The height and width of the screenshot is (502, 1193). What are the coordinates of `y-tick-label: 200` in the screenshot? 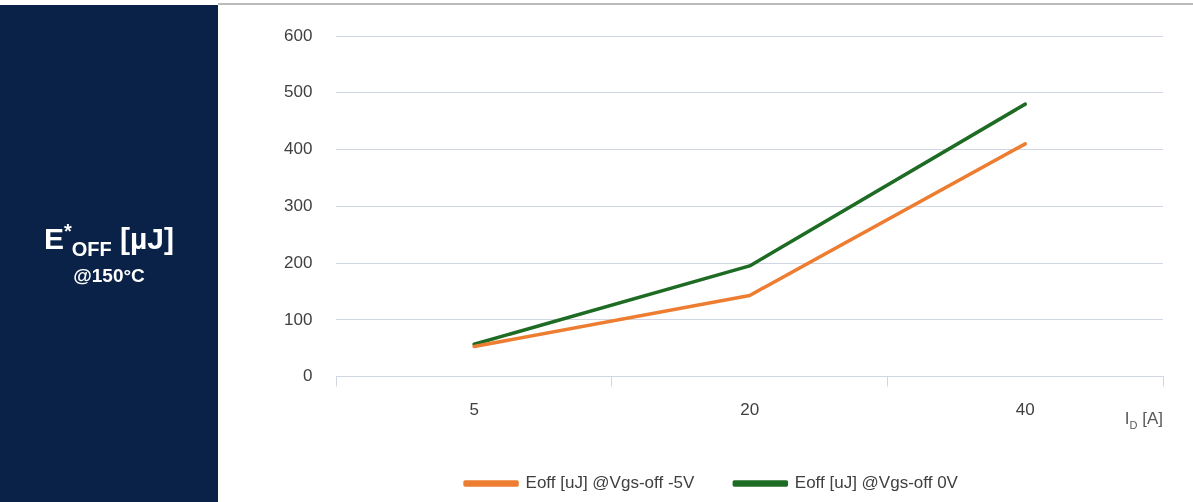 It's located at (298, 262).